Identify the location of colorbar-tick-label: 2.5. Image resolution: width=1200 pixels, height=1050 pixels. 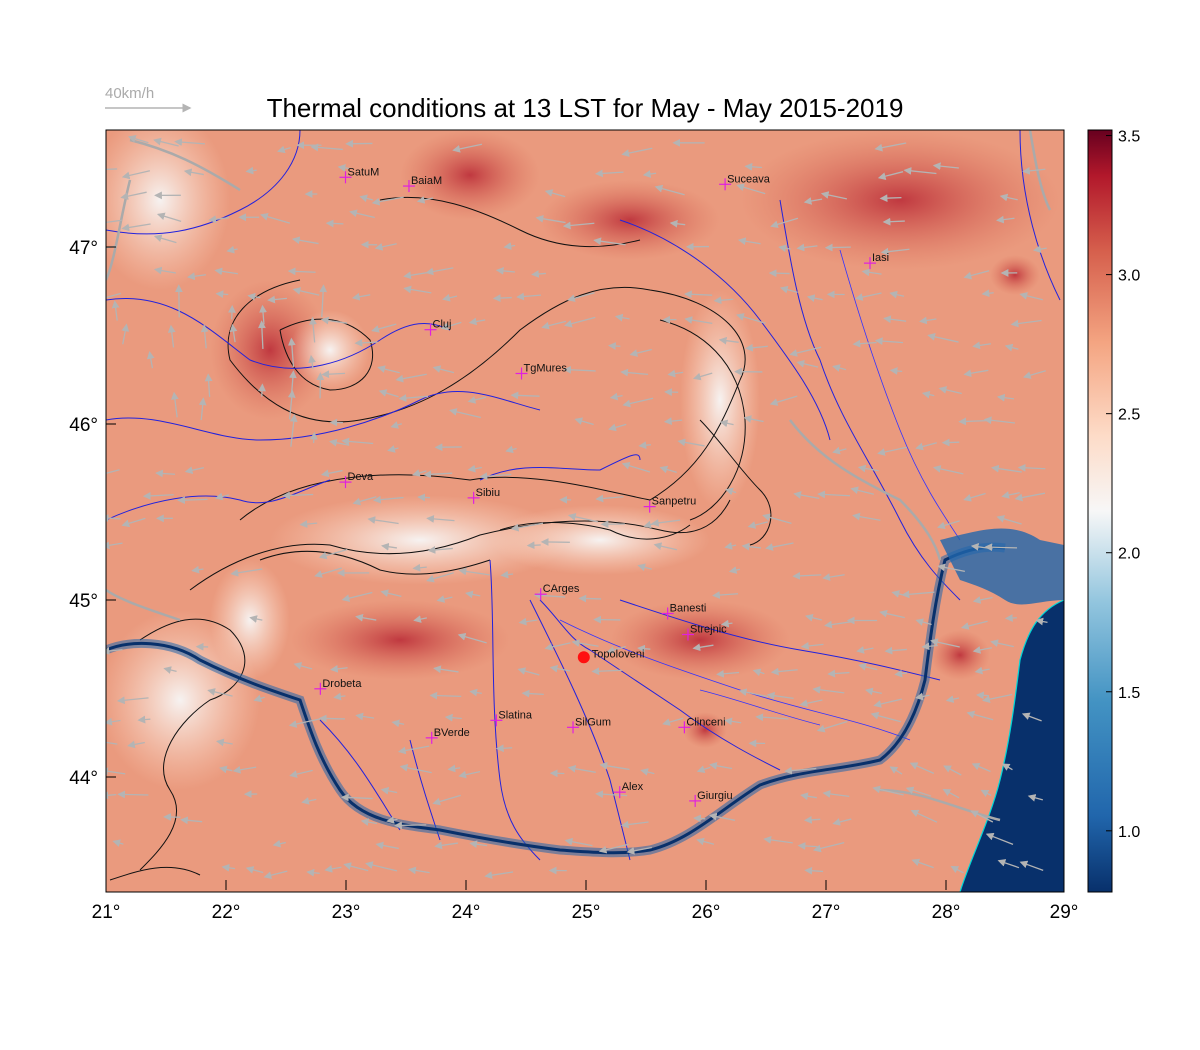
(1129, 415).